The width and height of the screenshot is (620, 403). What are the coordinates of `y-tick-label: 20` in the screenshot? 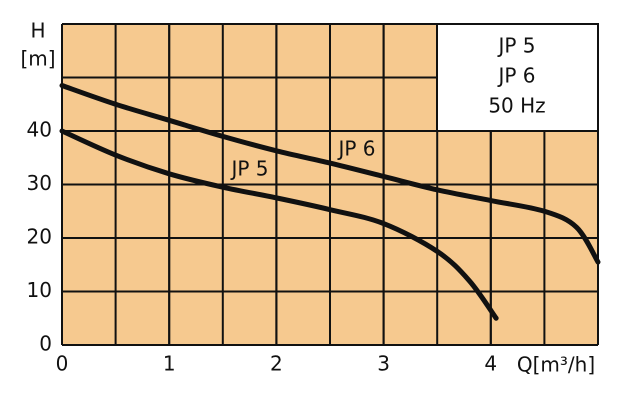 It's located at (39, 237).